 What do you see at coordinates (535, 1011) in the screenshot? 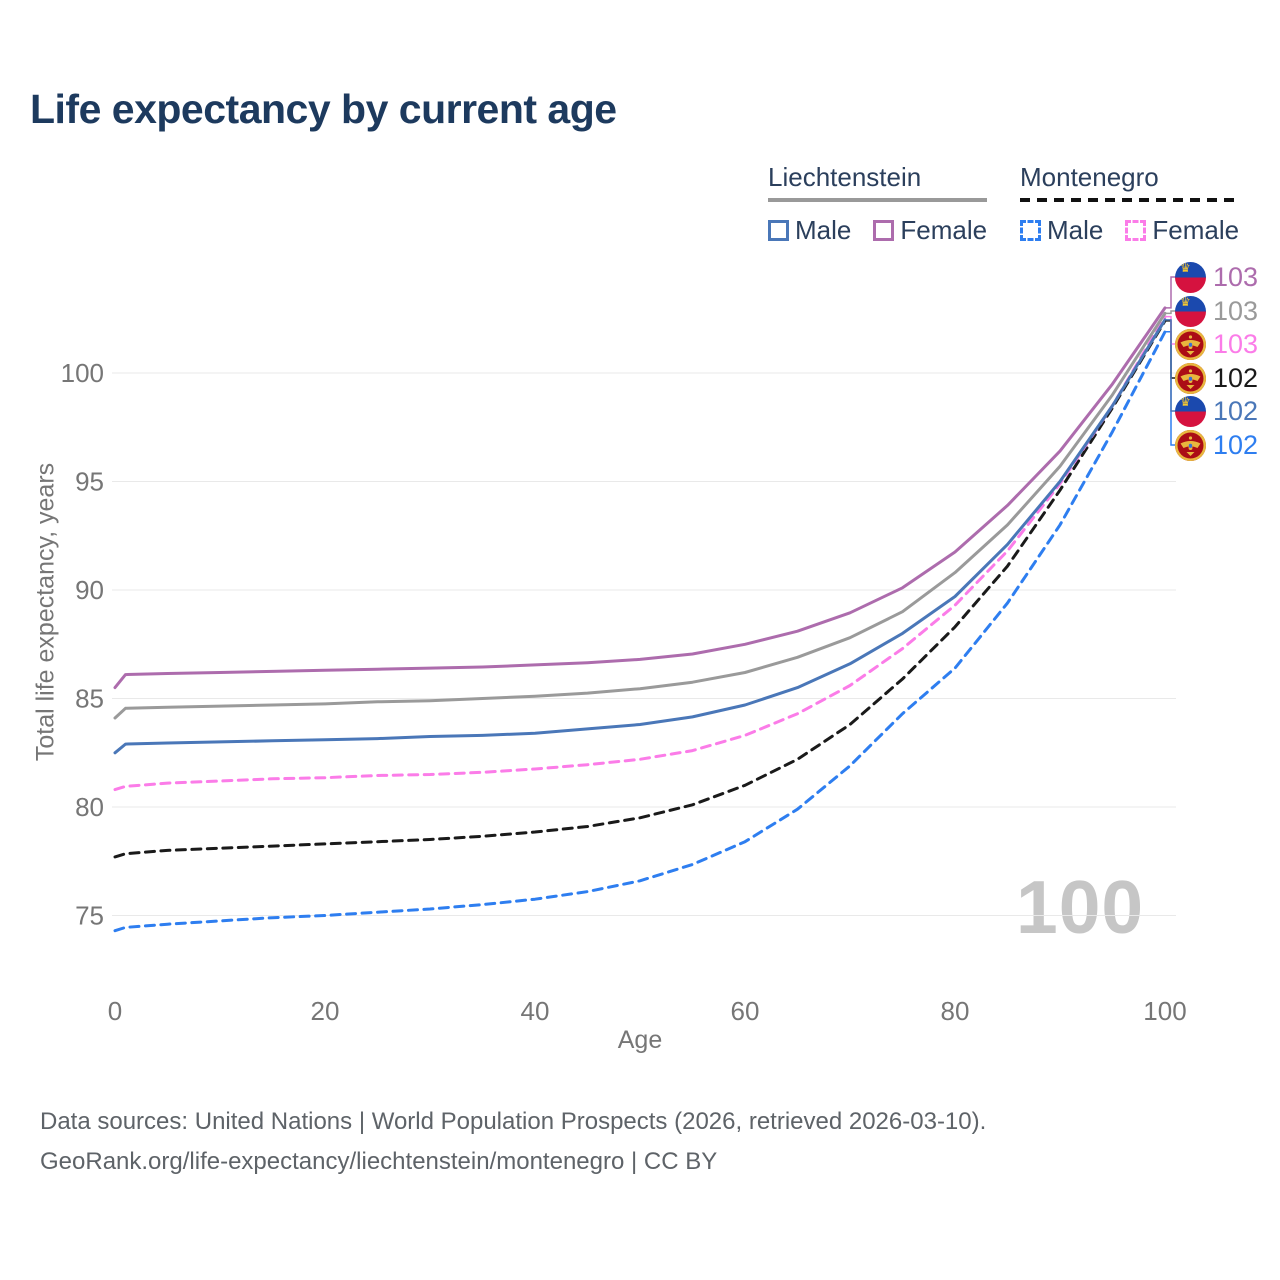
I see `x-tick-40: 40` at bounding box center [535, 1011].